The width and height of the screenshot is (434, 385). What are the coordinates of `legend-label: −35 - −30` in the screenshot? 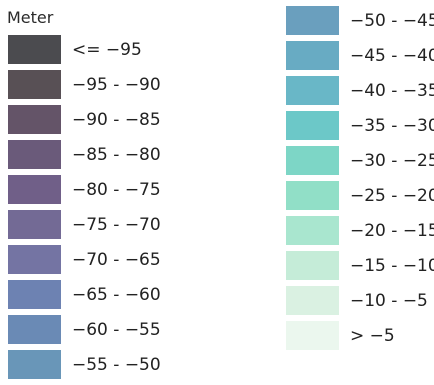 It's located at (392, 126).